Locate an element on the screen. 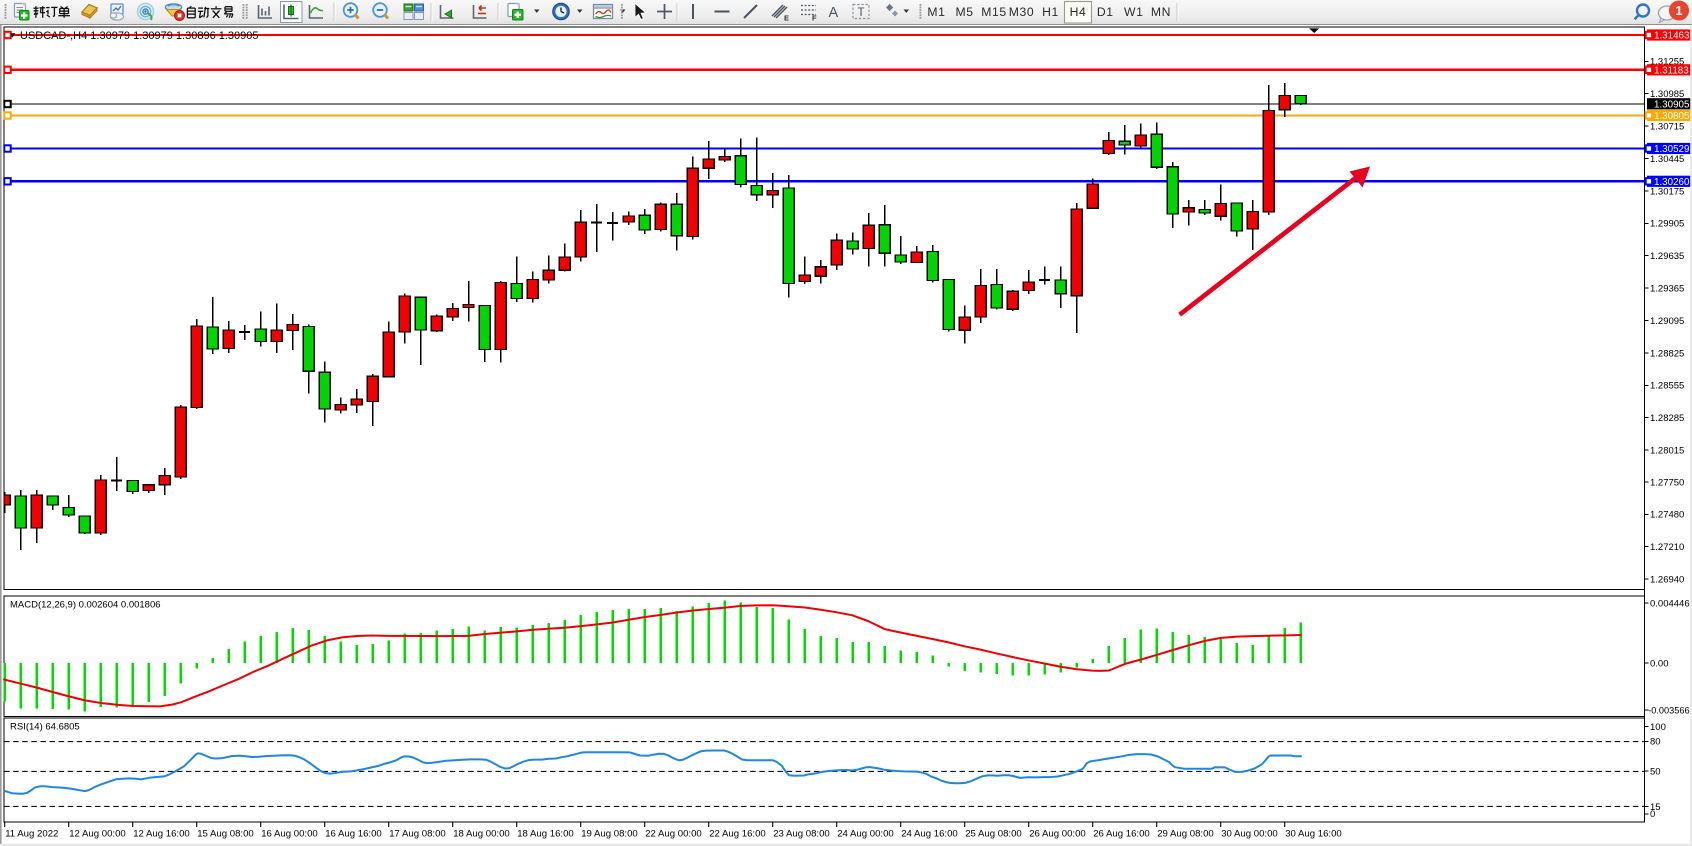 This screenshot has width=1692, height=846. svg-text: 26 Aug 00:00 is located at coordinates (1057, 834).